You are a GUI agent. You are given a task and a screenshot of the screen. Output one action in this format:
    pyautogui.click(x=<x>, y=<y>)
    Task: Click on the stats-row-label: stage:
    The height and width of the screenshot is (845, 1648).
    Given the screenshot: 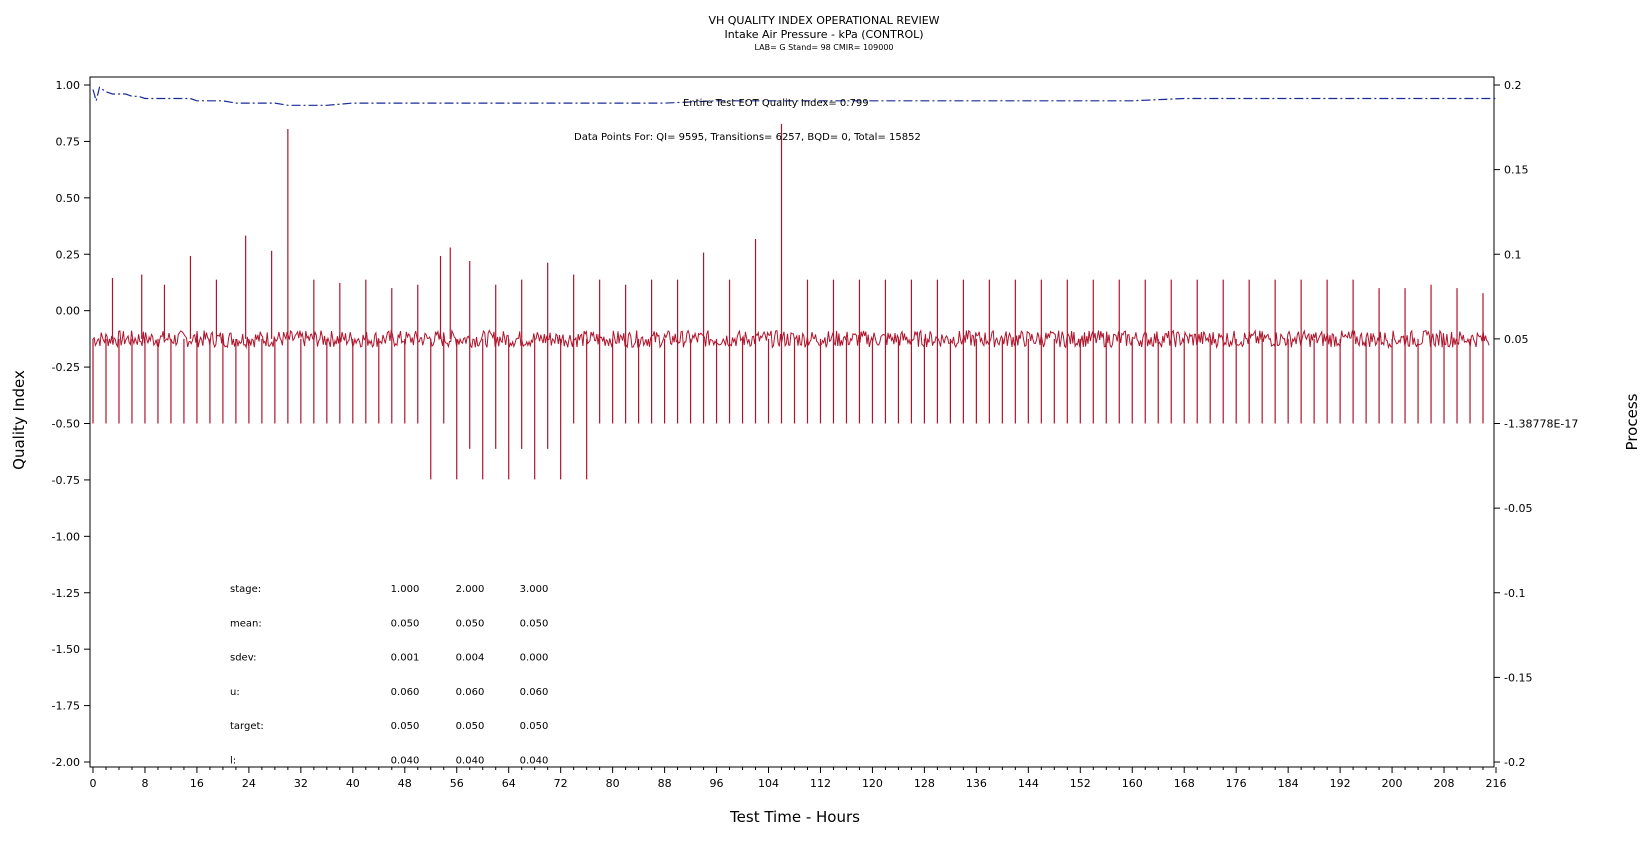 What is the action you would take?
    pyautogui.click(x=245, y=589)
    